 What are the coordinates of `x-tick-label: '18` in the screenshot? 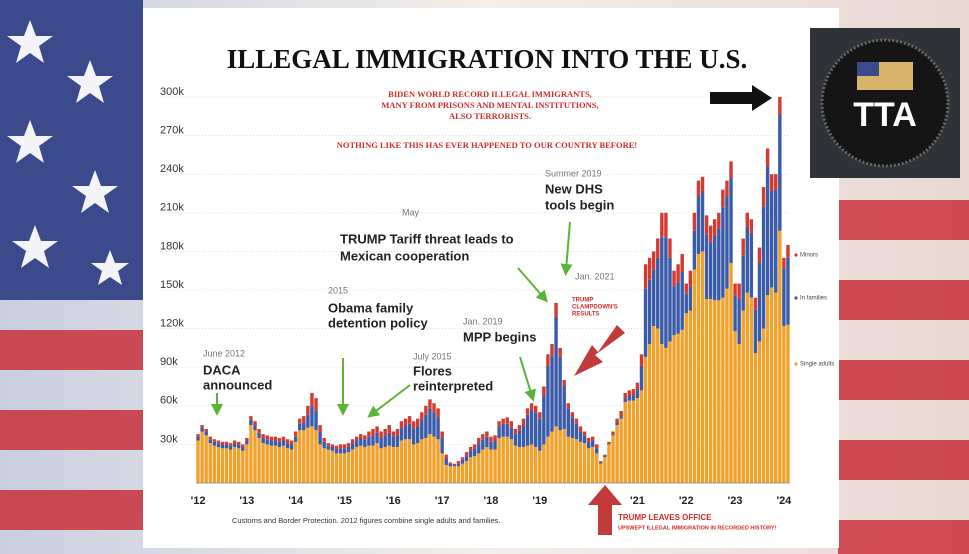 It's located at (491, 501).